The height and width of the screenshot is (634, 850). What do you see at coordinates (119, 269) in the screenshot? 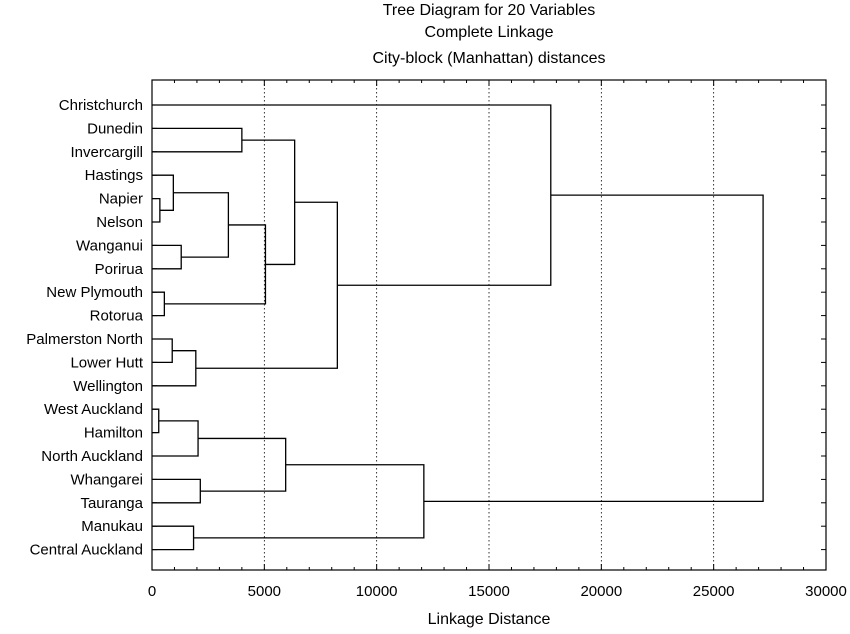
I see `leaf-label: Porirua` at bounding box center [119, 269].